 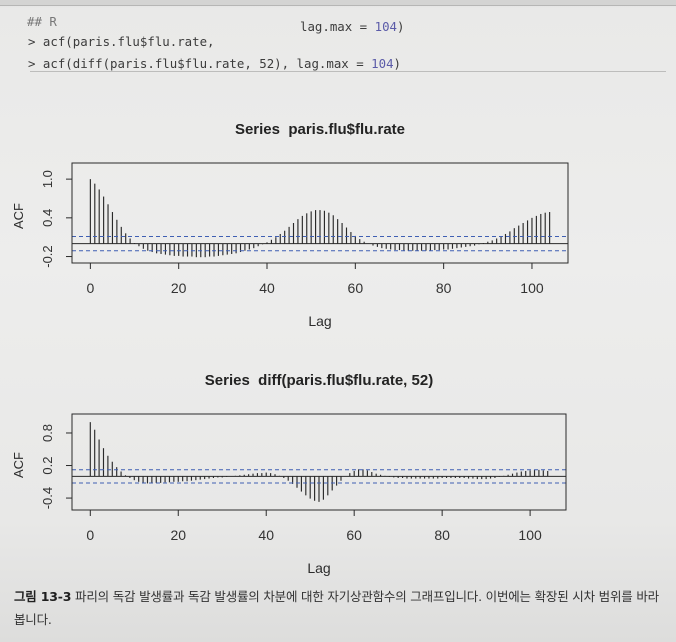 What do you see at coordinates (47, 498) in the screenshot?
I see `y-tick-label: -0.4` at bounding box center [47, 498].